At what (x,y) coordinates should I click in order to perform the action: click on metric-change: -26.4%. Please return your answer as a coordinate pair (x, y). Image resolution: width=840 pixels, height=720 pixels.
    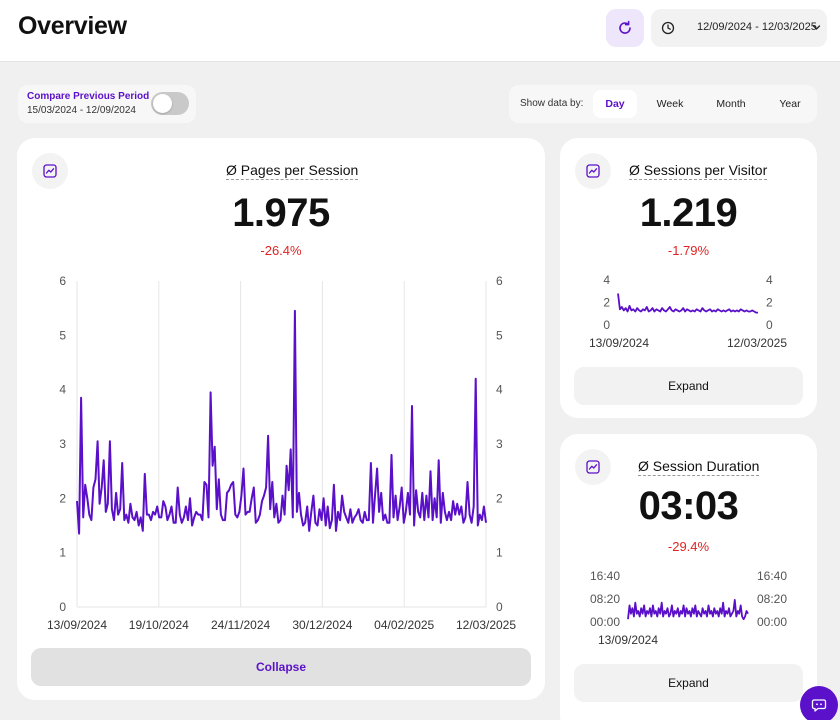
    Looking at the image, I should click on (281, 250).